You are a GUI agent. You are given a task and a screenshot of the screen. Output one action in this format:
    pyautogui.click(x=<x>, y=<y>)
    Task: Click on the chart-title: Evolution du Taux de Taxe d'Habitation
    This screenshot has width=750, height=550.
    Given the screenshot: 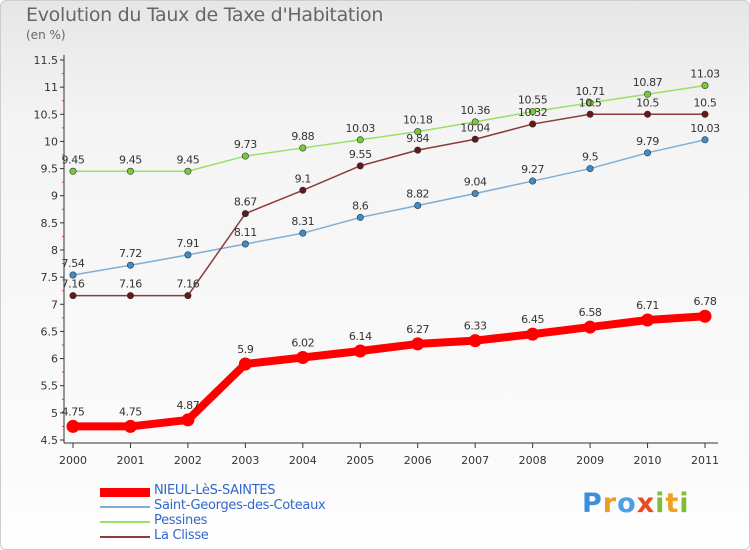 What is the action you would take?
    pyautogui.click(x=205, y=15)
    